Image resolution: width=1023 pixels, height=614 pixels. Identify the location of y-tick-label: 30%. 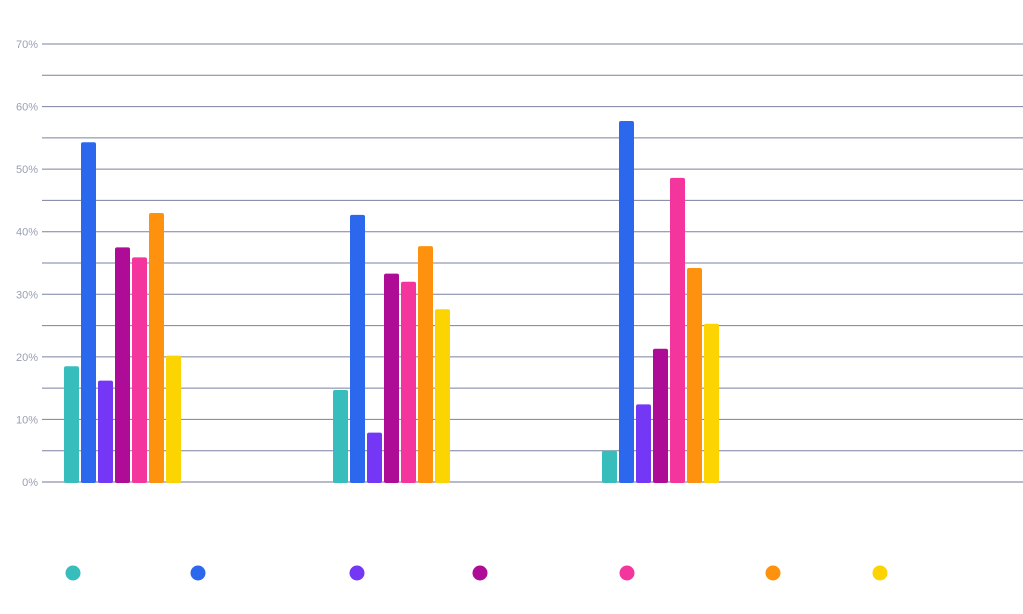
(27, 295).